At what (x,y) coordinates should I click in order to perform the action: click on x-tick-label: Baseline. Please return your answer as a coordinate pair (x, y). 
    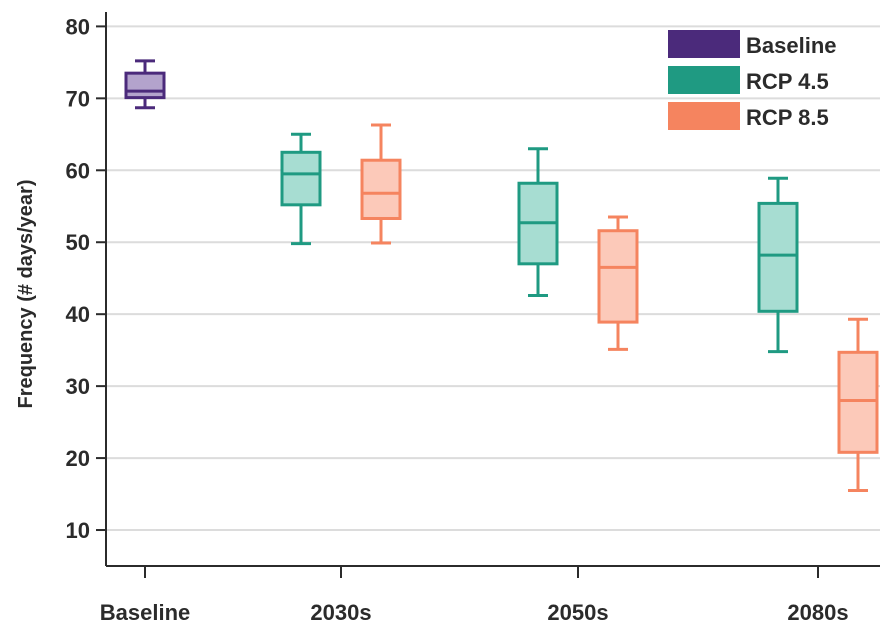
    Looking at the image, I should click on (145, 612).